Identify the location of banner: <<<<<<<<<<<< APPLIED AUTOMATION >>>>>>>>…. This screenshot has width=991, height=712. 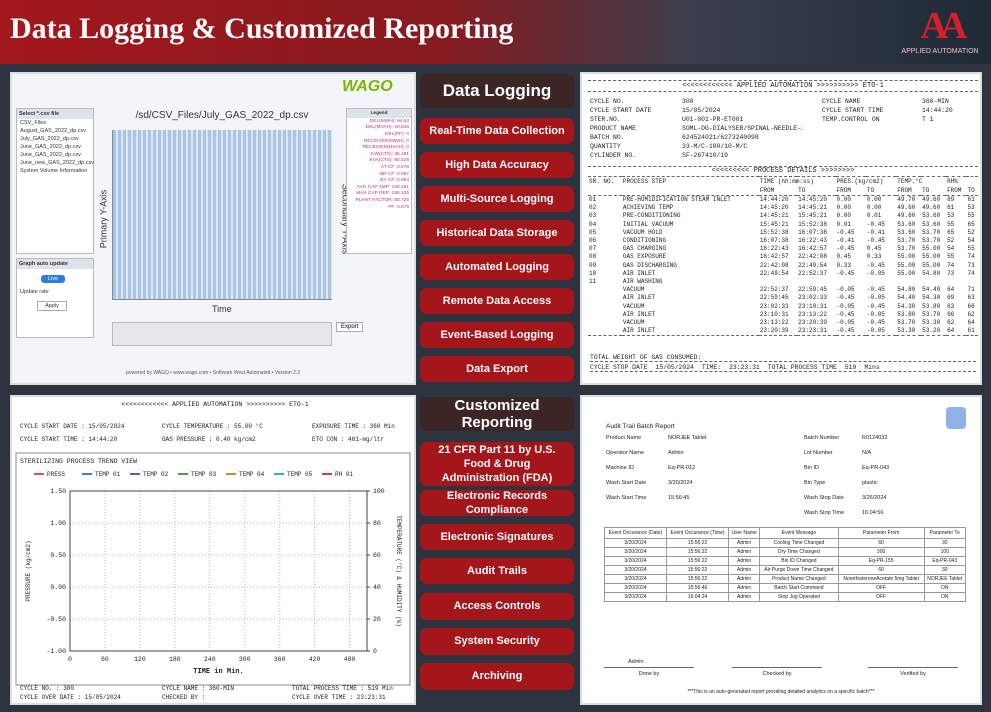
(215, 404).